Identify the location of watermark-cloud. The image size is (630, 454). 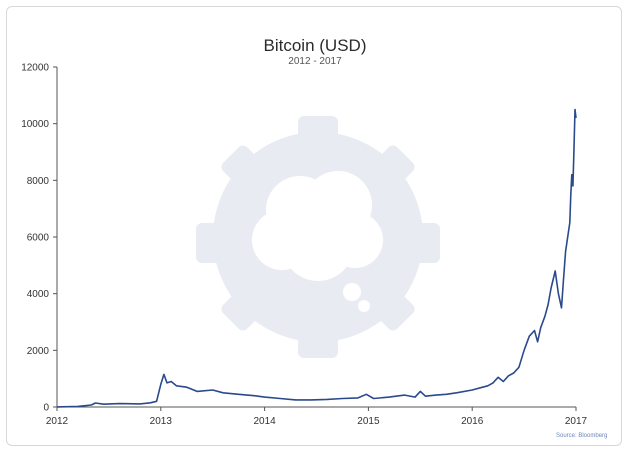
(317, 241).